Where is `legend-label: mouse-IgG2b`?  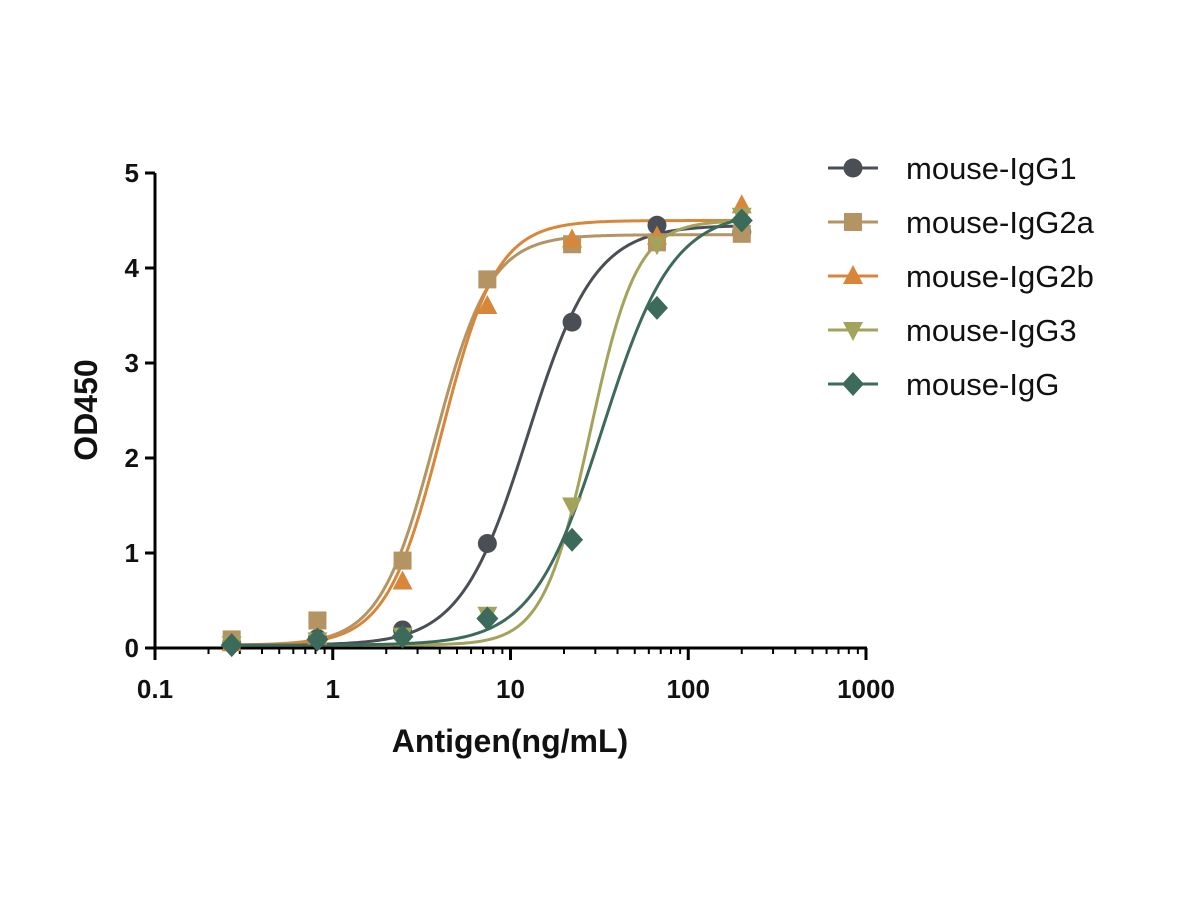
legend-label: mouse-IgG2b is located at coordinates (1000, 276).